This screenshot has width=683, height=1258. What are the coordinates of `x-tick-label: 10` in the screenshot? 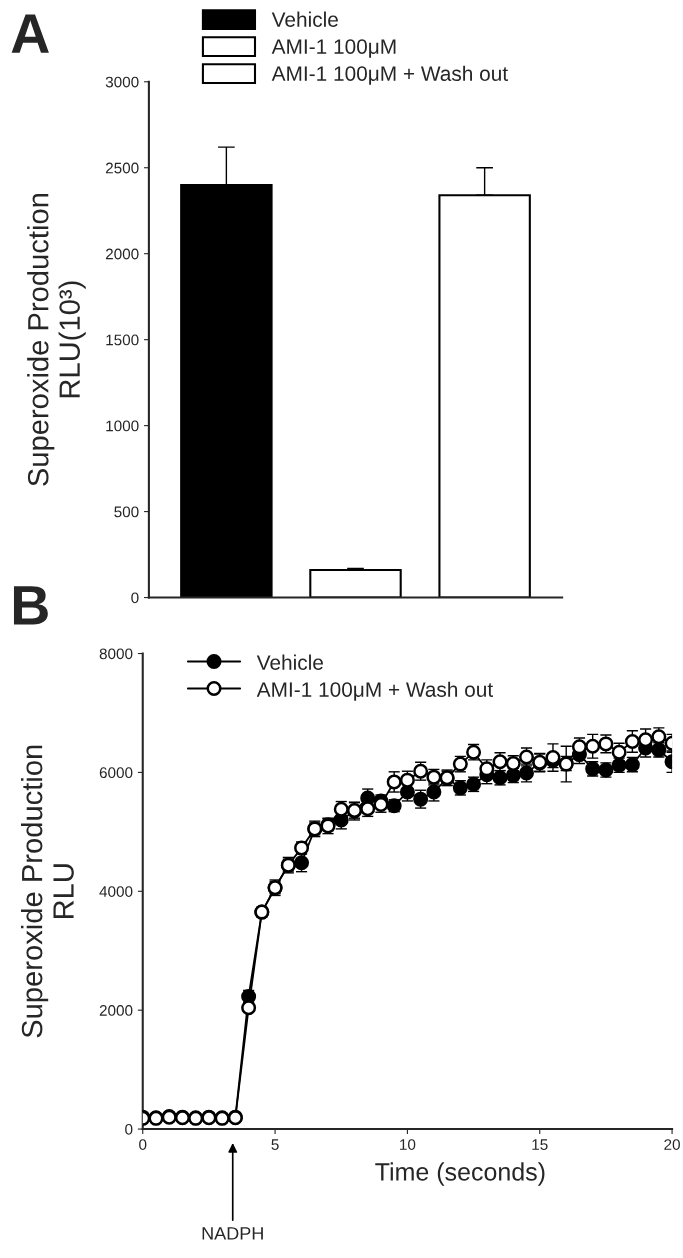 It's located at (408, 1144).